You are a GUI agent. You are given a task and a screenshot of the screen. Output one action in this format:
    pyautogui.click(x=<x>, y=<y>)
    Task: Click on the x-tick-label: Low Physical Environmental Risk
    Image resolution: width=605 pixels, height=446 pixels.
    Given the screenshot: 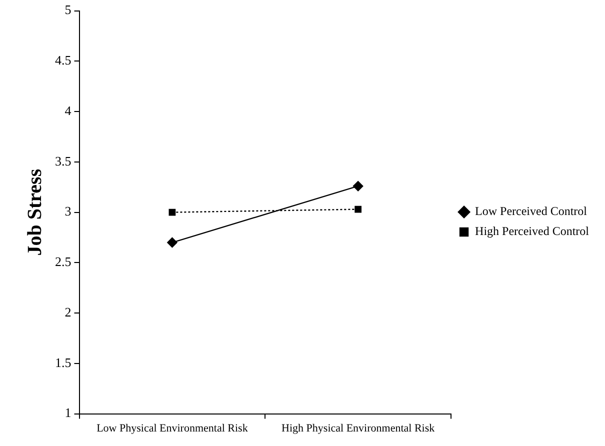 What is the action you would take?
    pyautogui.click(x=172, y=428)
    